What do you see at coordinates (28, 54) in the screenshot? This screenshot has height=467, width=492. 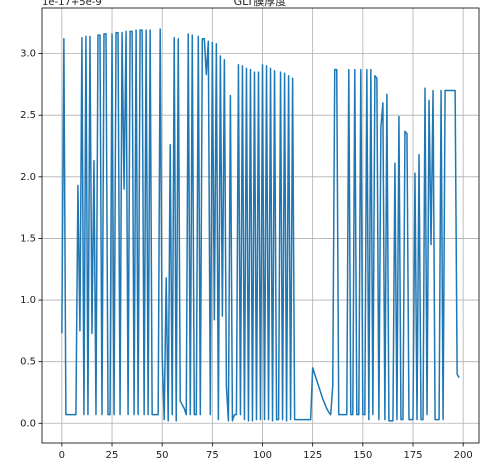 I see `y-tick-label: 3.0` at bounding box center [28, 54].